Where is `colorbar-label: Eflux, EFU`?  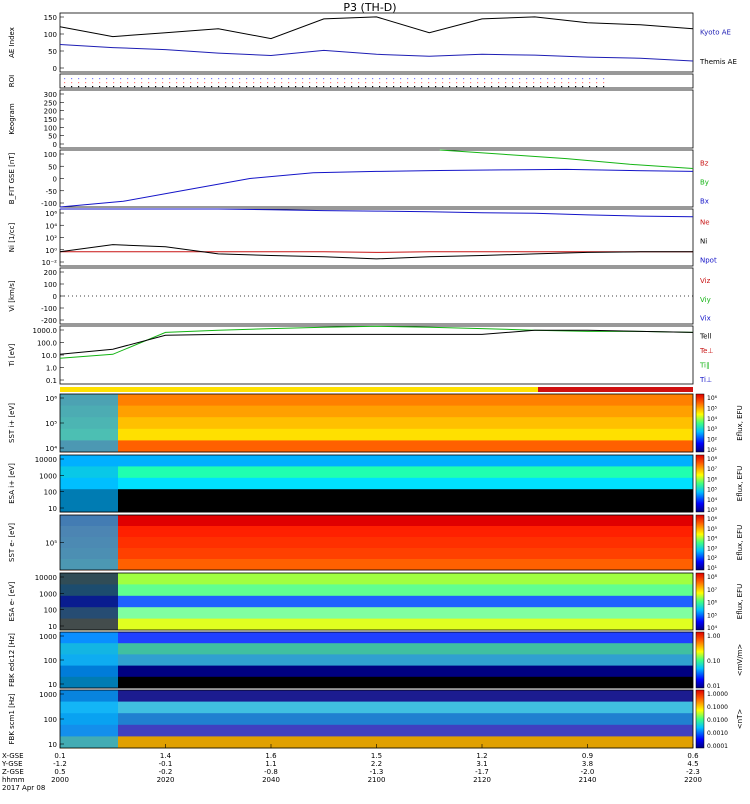 colorbar-label: Eflux, EFU is located at coordinates (740, 601).